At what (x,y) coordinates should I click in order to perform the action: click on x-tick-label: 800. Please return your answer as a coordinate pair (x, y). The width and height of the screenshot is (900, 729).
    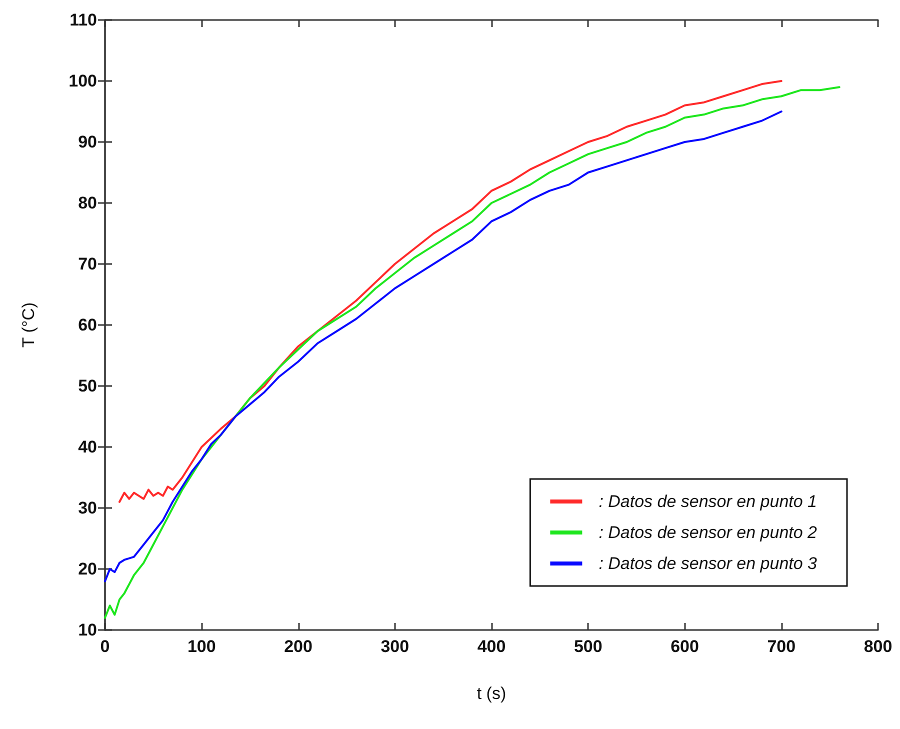
    Looking at the image, I should click on (878, 646).